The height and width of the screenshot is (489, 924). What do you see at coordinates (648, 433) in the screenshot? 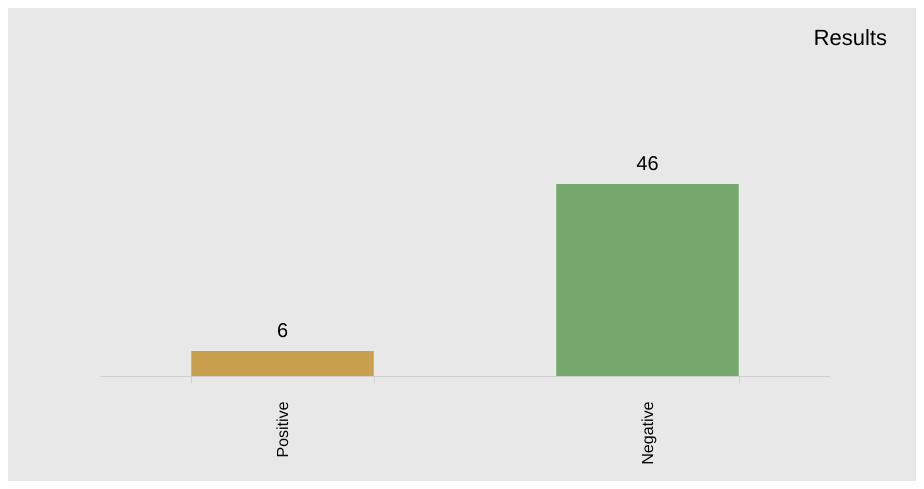
I see `x-tick-label: Negative` at bounding box center [648, 433].